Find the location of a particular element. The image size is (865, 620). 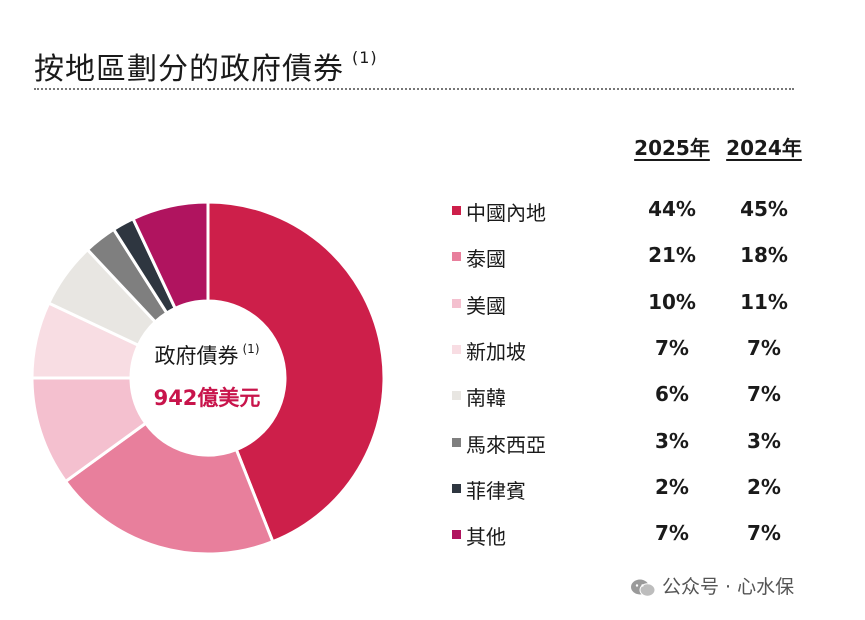

legend-label: 美國 is located at coordinates (486, 305).